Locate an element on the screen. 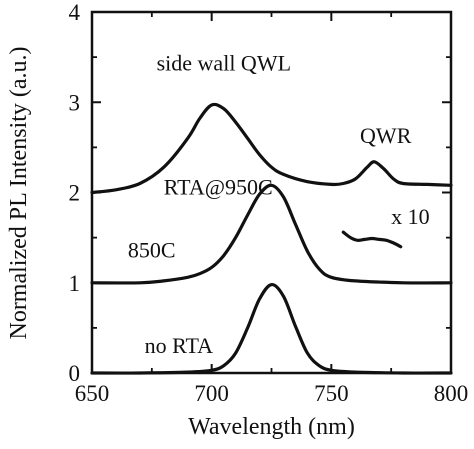 This screenshot has width=474, height=449. x-axis-title: Wavelength (nm) is located at coordinates (271, 427).